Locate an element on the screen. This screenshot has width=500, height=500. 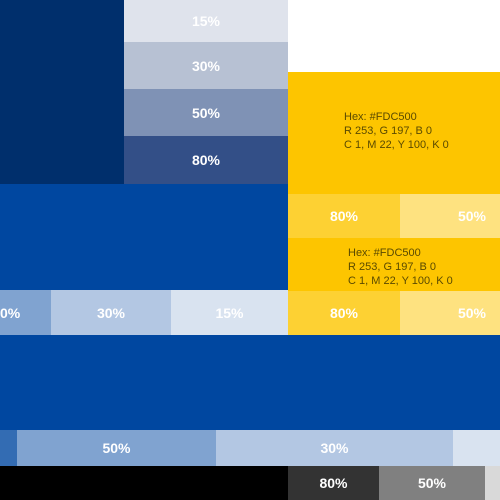
yellow-swatch-secondary is located at coordinates (394, 264).